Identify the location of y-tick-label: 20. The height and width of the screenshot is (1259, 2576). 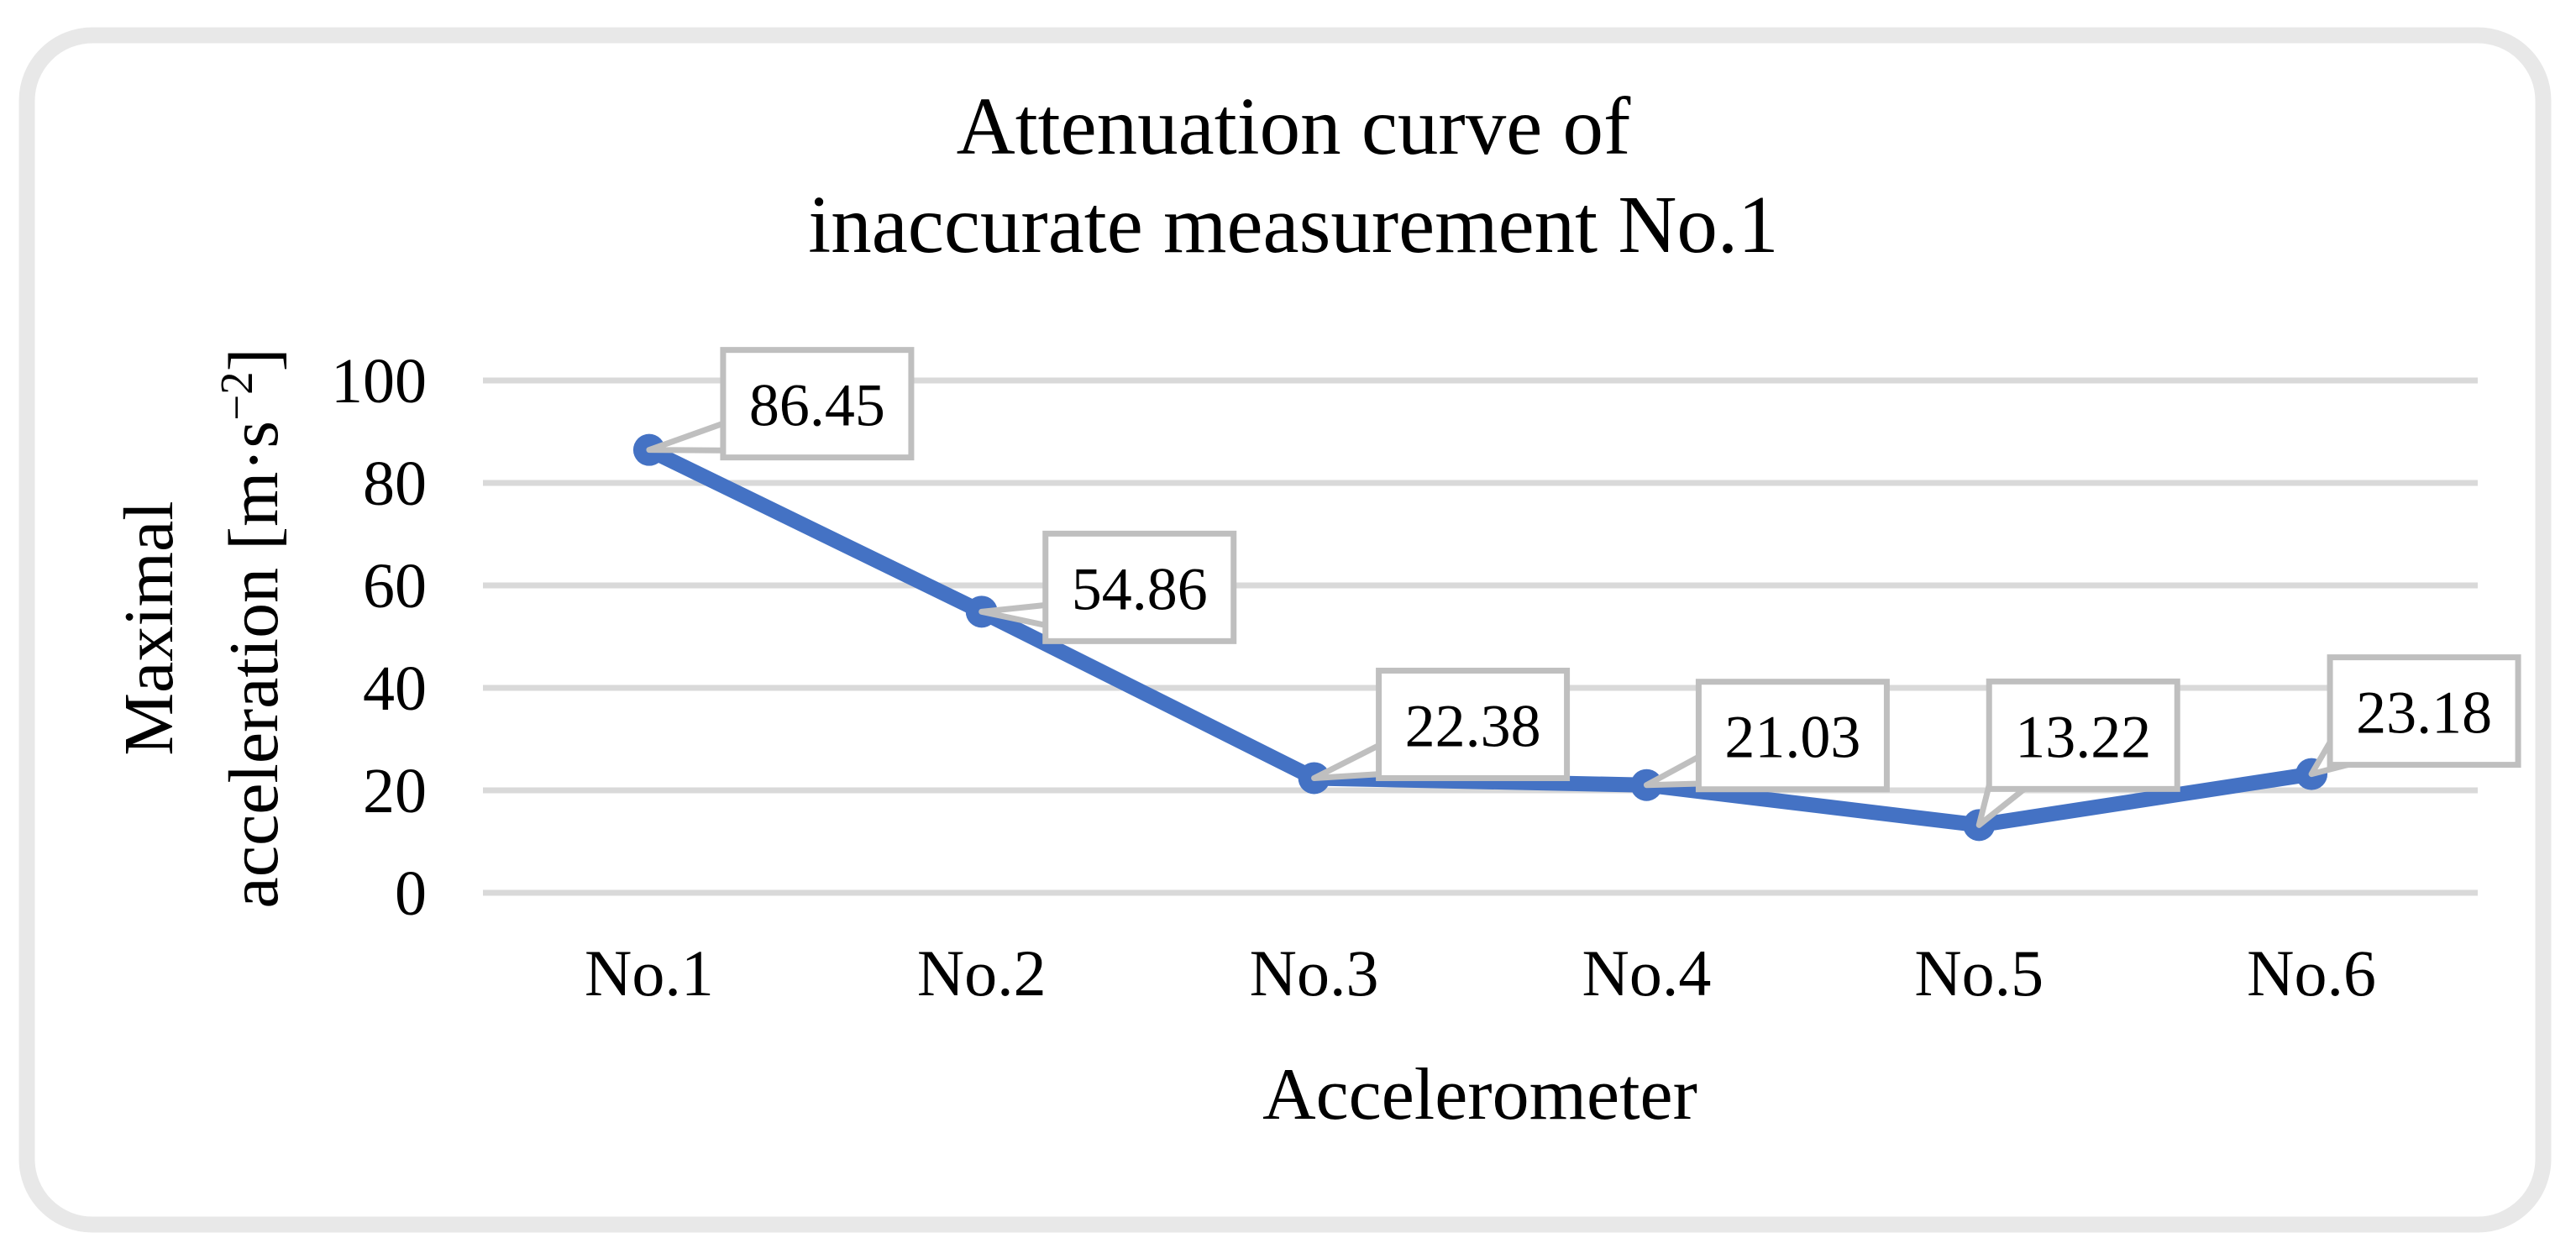
(395, 791).